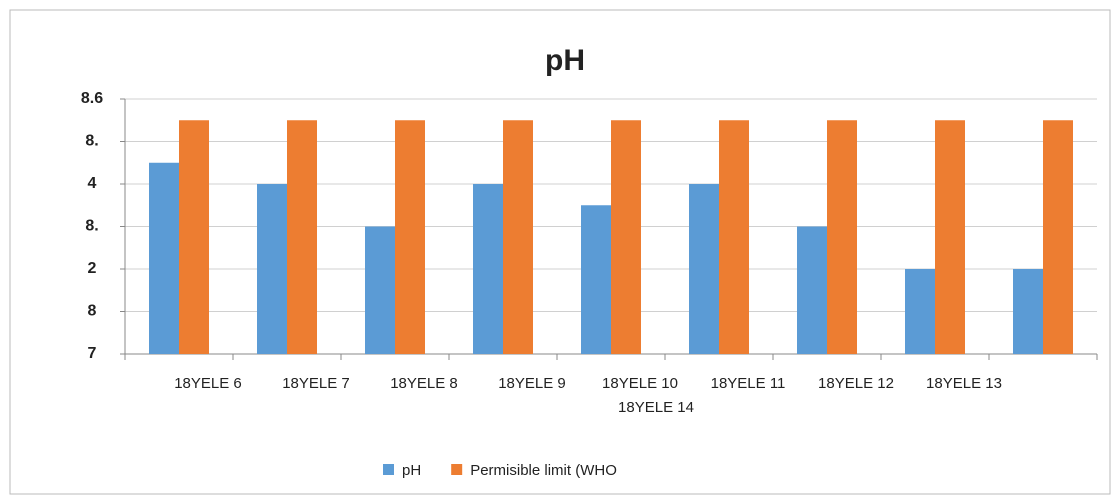 Image resolution: width=1116 pixels, height=504 pixels. I want to click on x-tick-label: 18YELE 14, so click(656, 407).